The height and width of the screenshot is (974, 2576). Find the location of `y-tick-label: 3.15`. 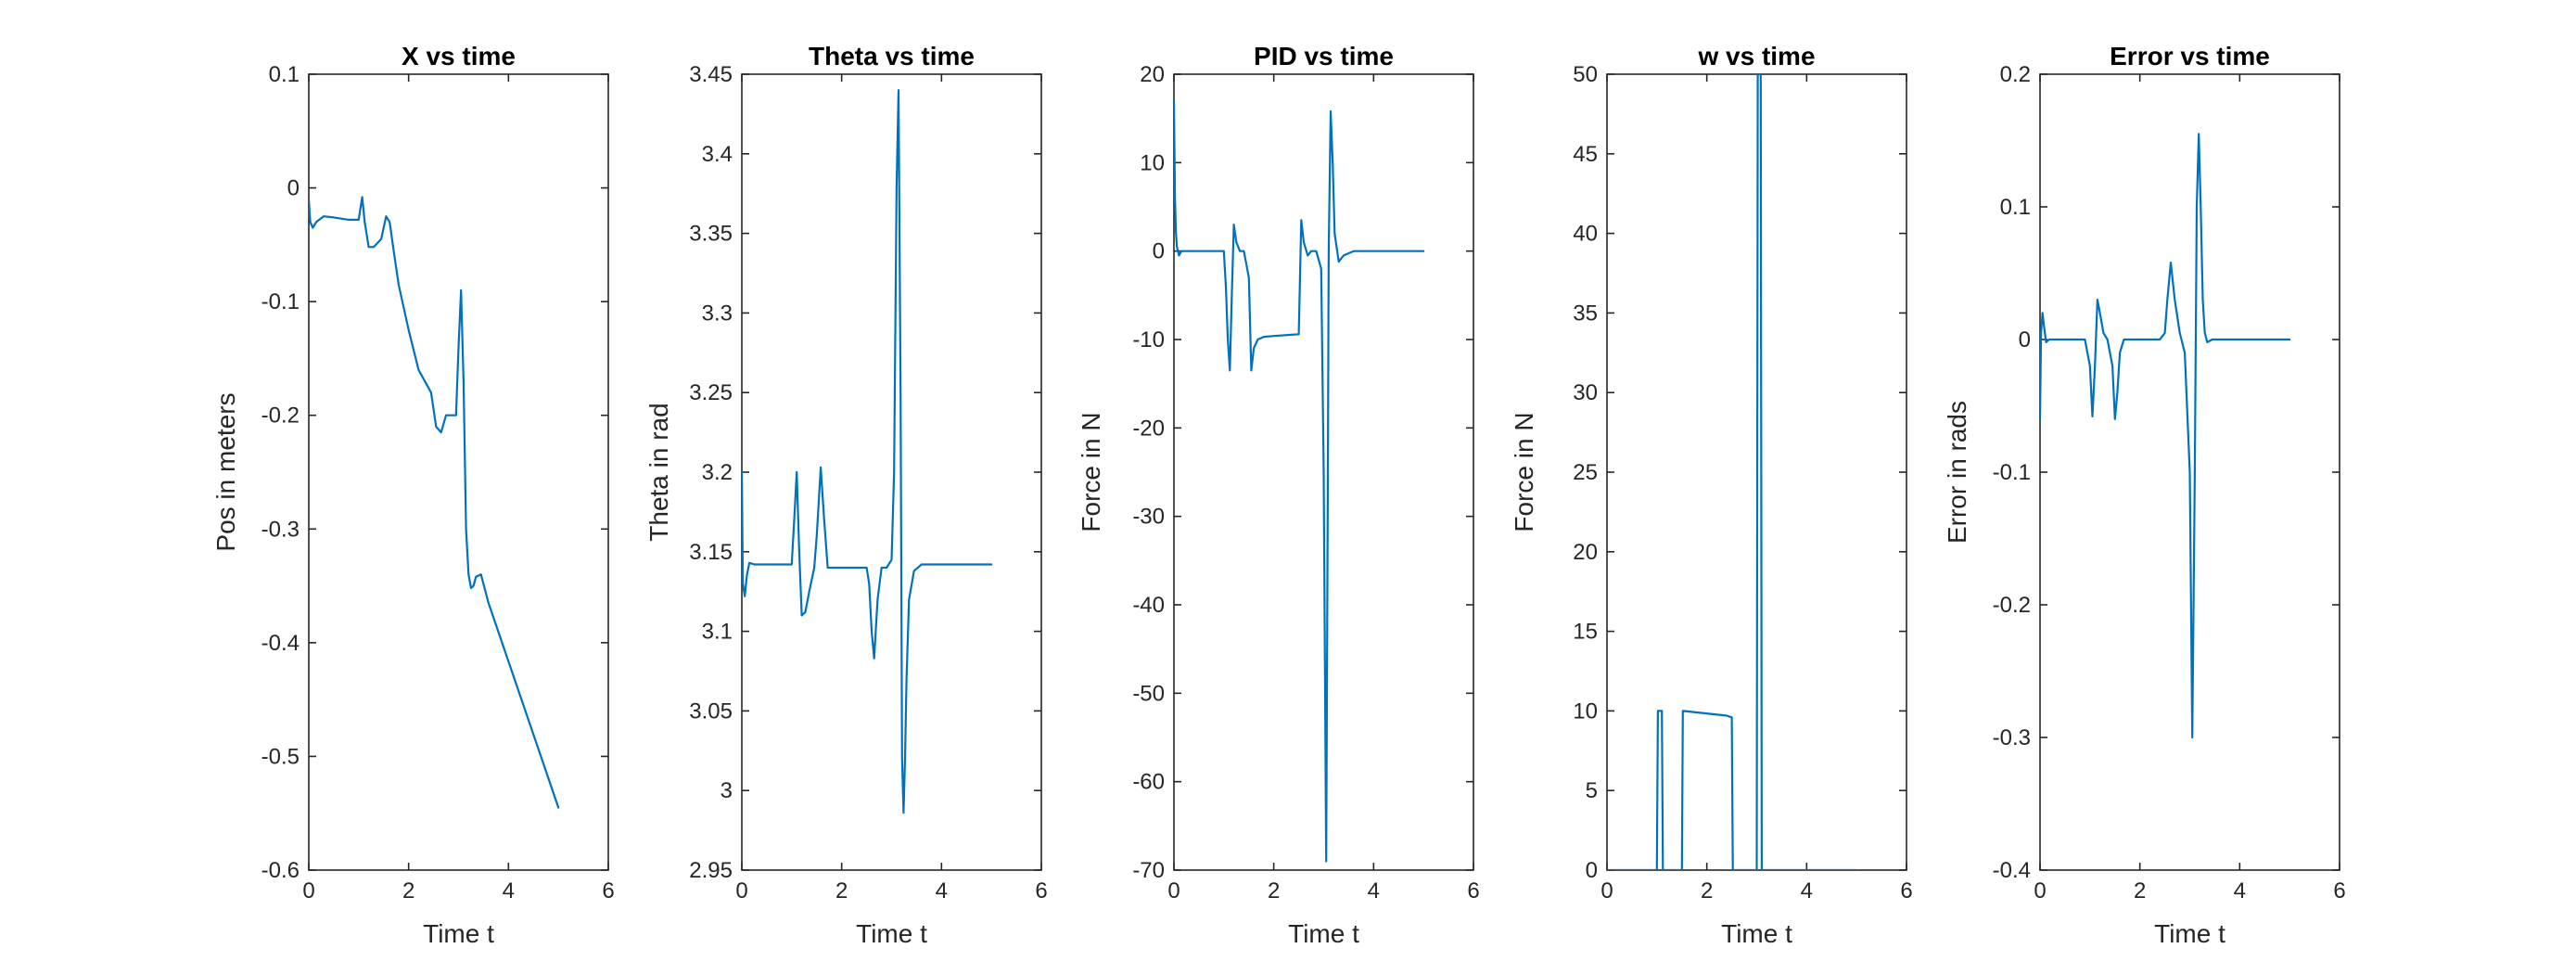

y-tick-label: 3.15 is located at coordinates (711, 552).